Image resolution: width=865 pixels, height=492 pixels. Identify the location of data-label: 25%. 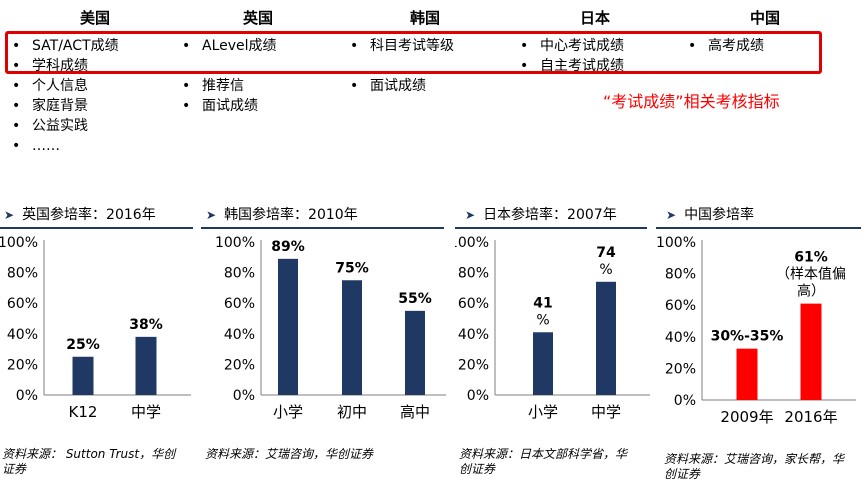
(83, 345).